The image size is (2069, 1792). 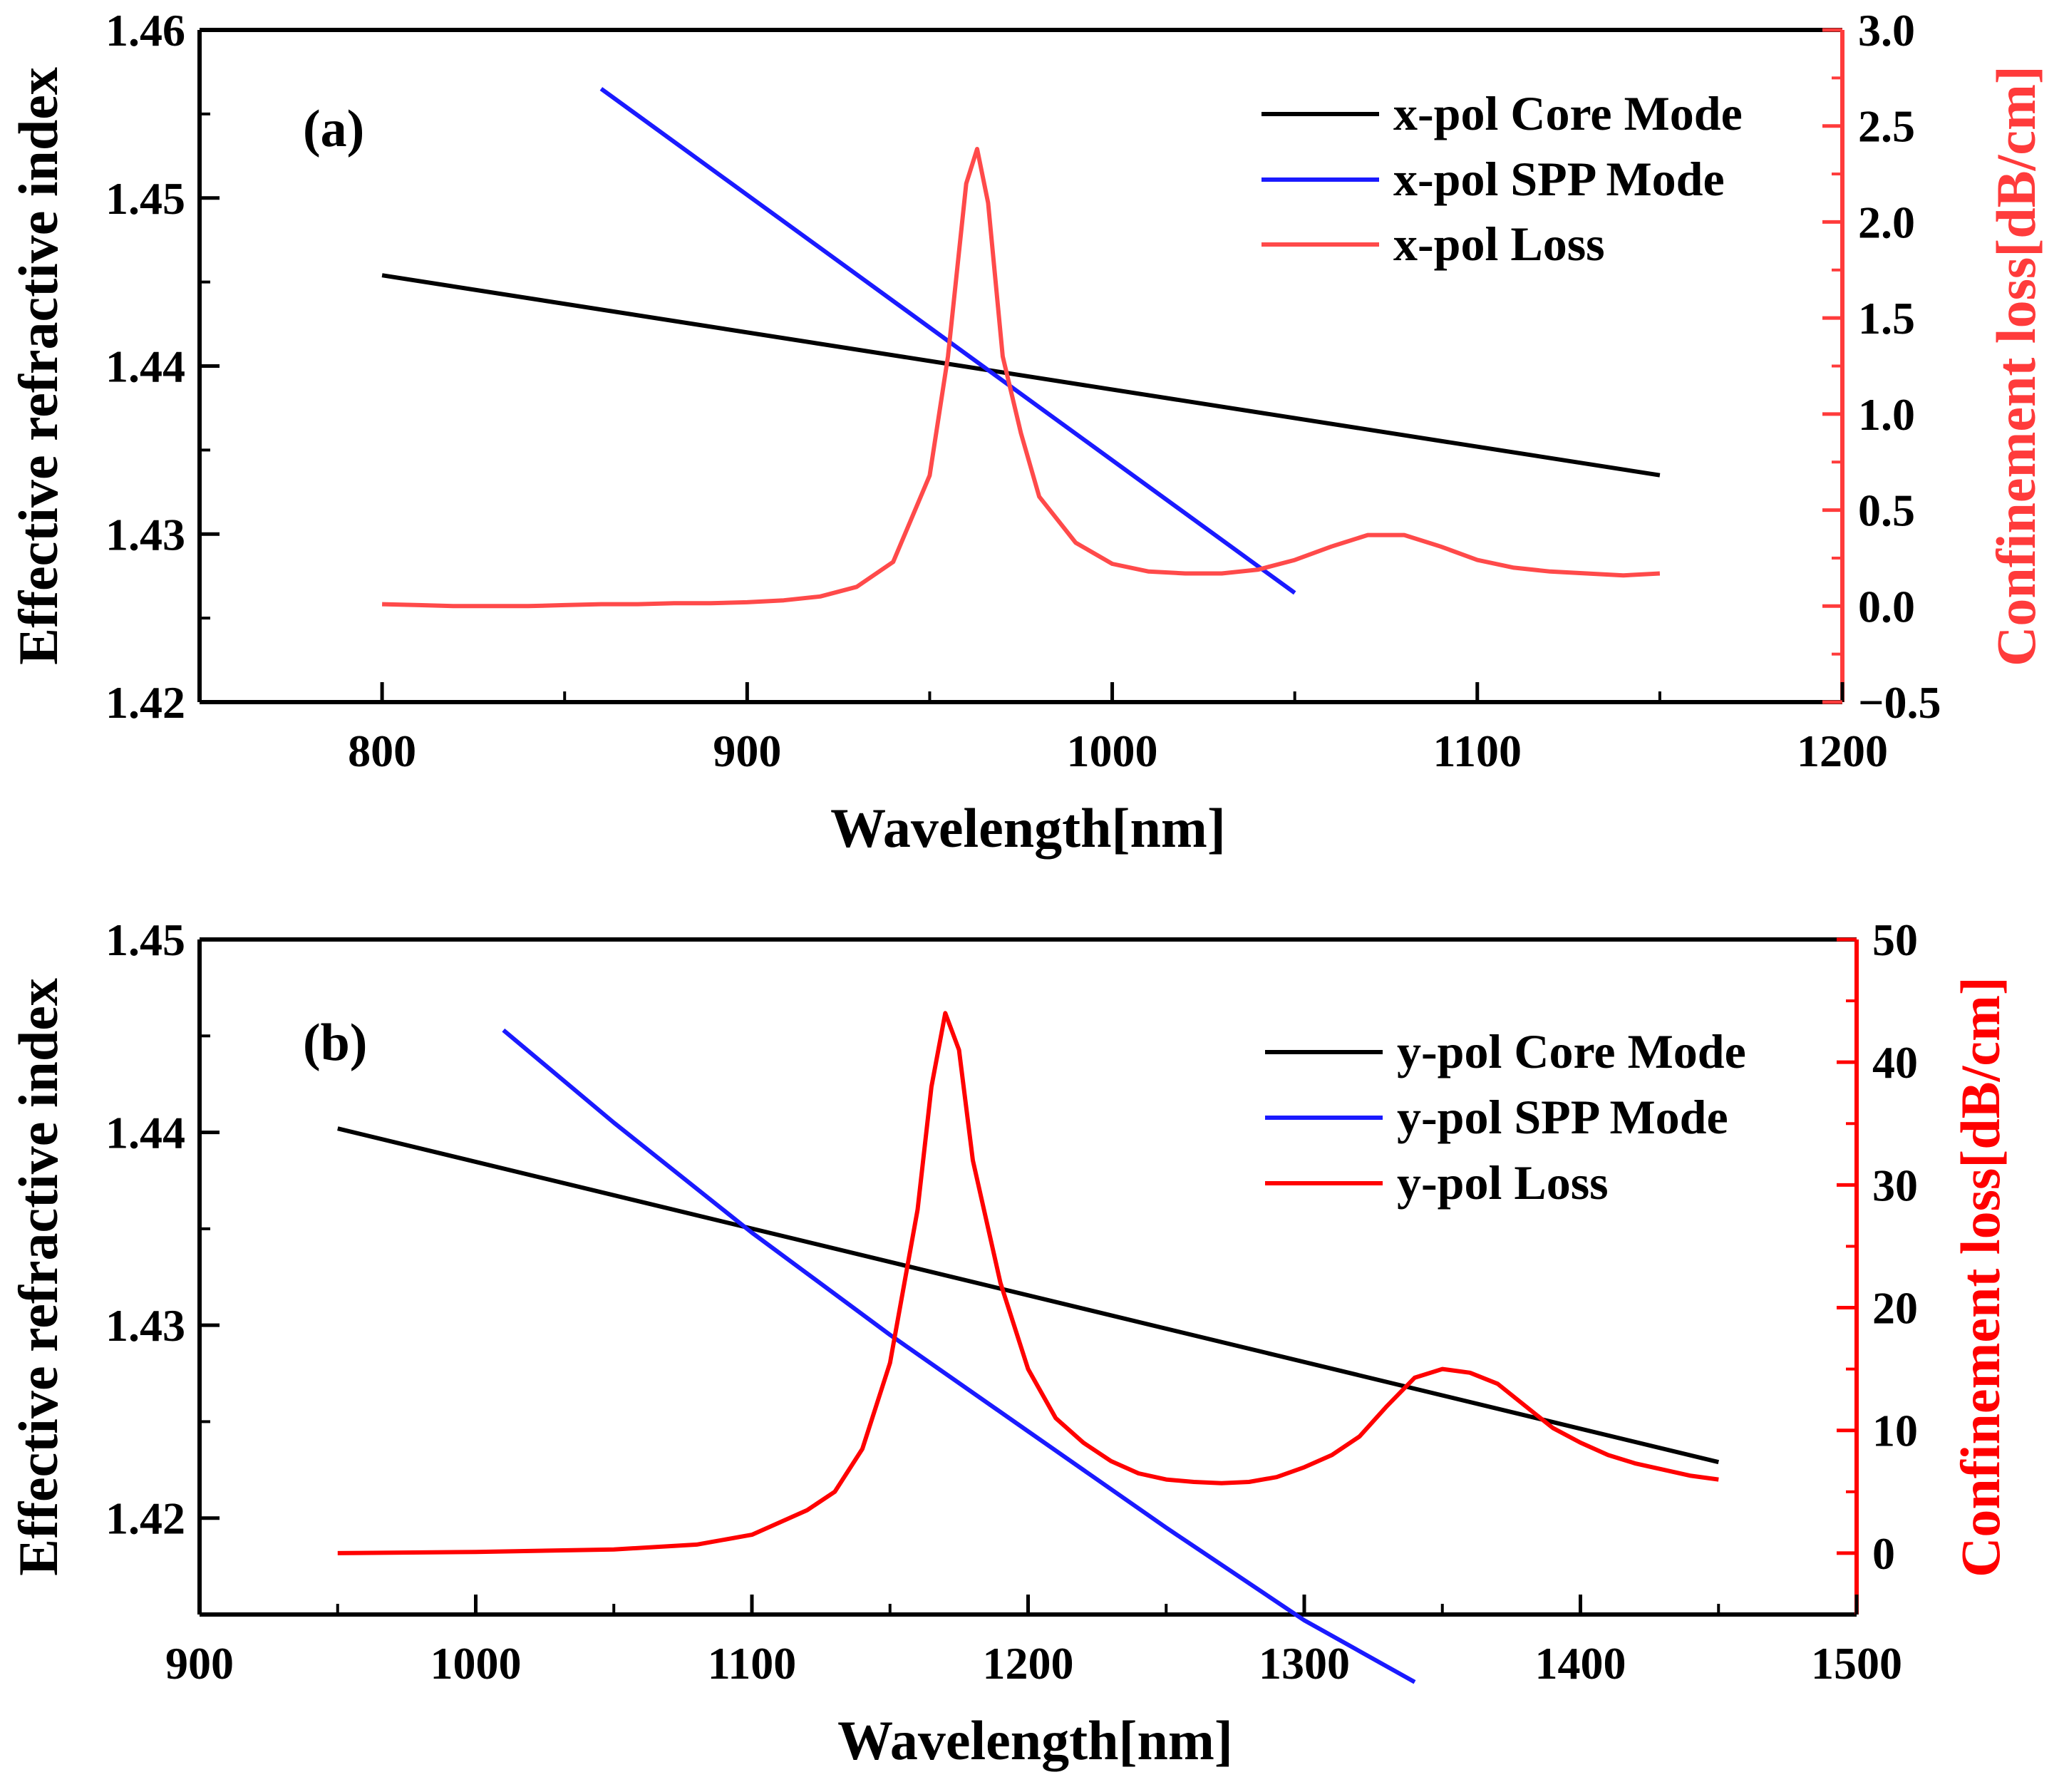 What do you see at coordinates (1886, 319) in the screenshot?
I see `y-right-tick-label: 1.5` at bounding box center [1886, 319].